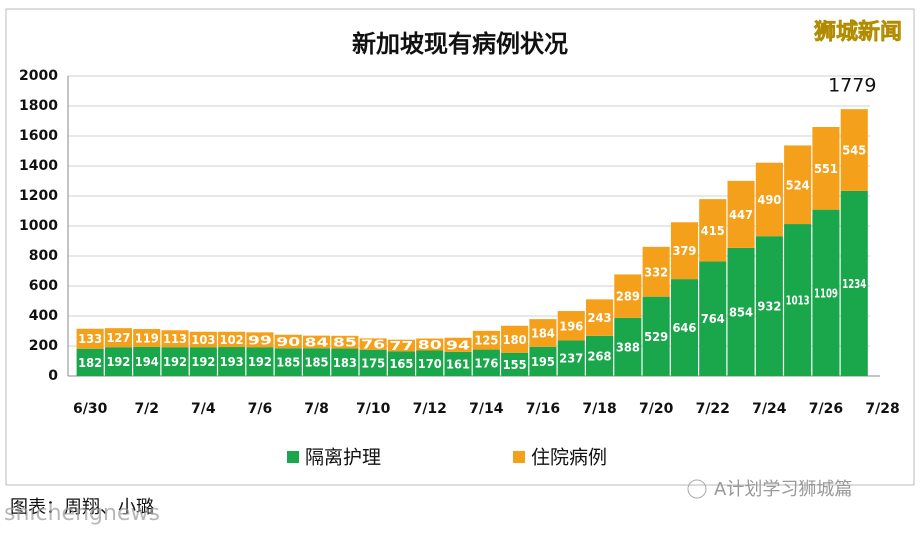  I want to click on value-label: 99, so click(260, 340).